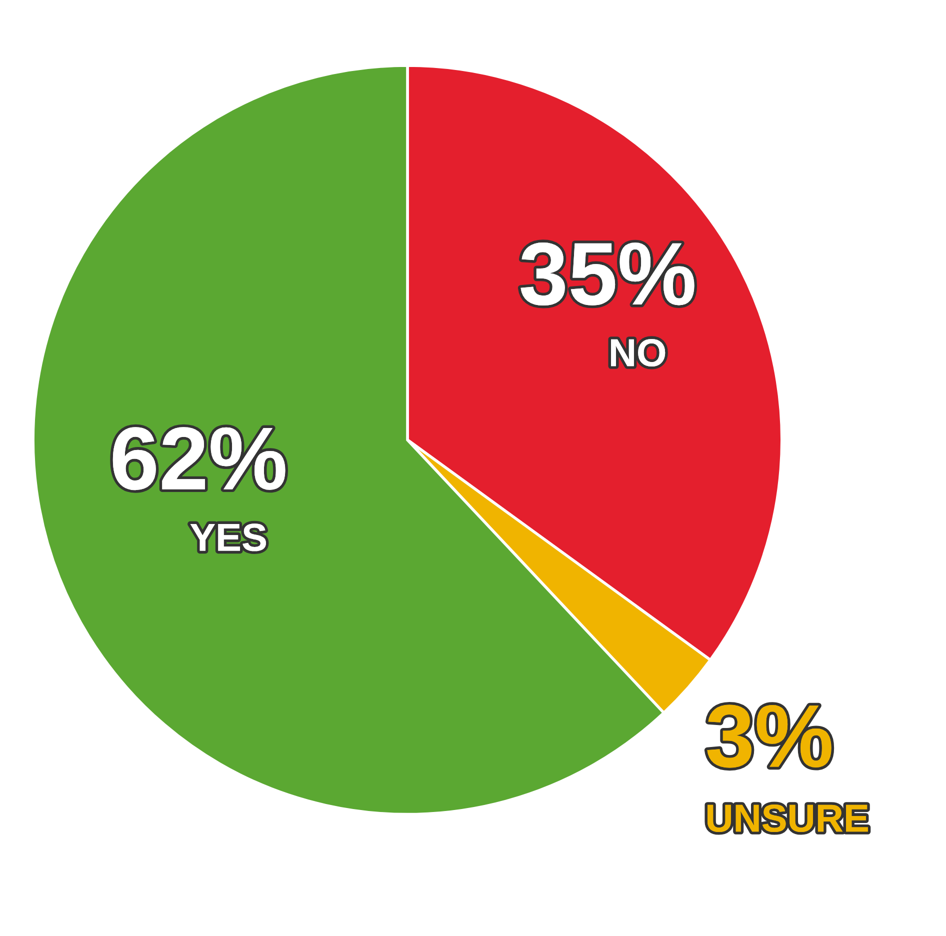  I want to click on data-label: 3%, so click(769, 736).